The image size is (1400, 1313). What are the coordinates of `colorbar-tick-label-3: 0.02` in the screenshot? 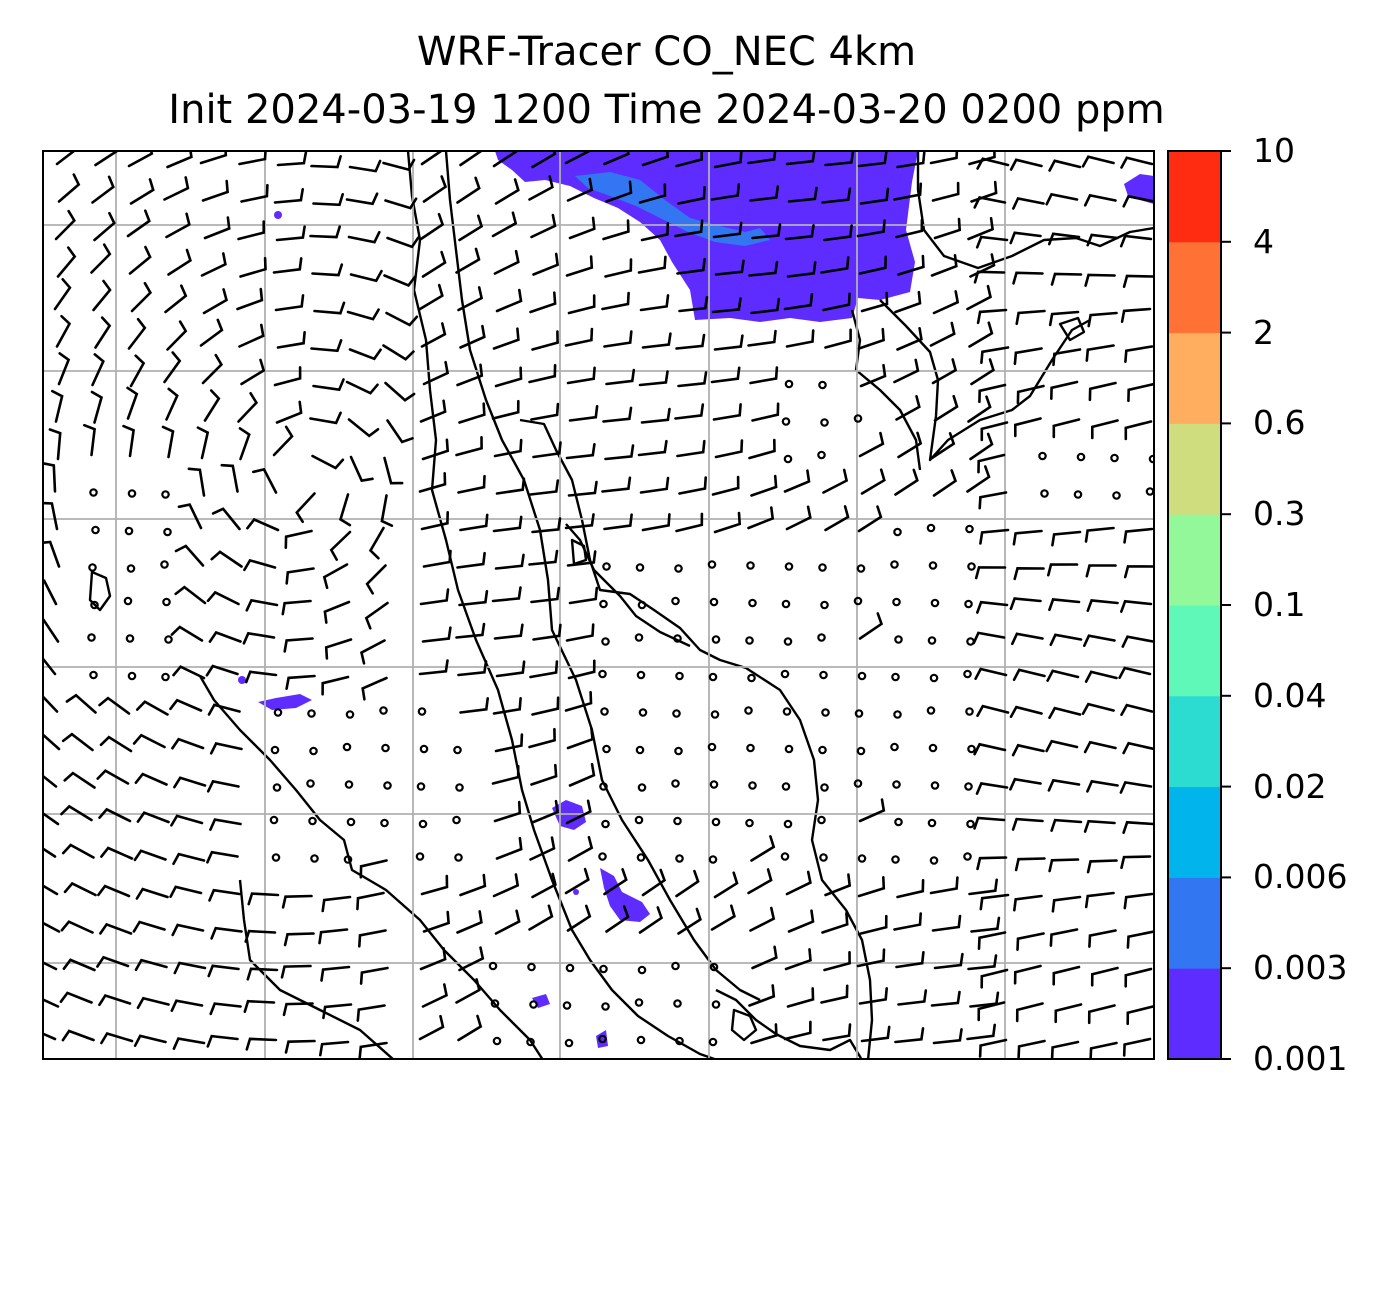 It's located at (1290, 786).